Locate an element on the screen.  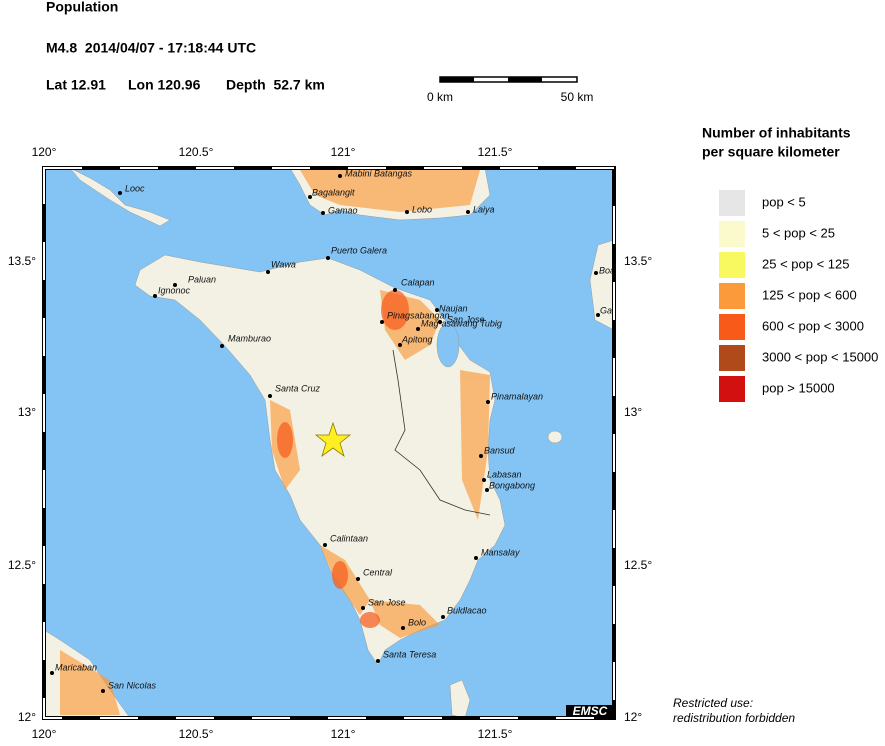
place-label: Maricaban is located at coordinates (76, 667).